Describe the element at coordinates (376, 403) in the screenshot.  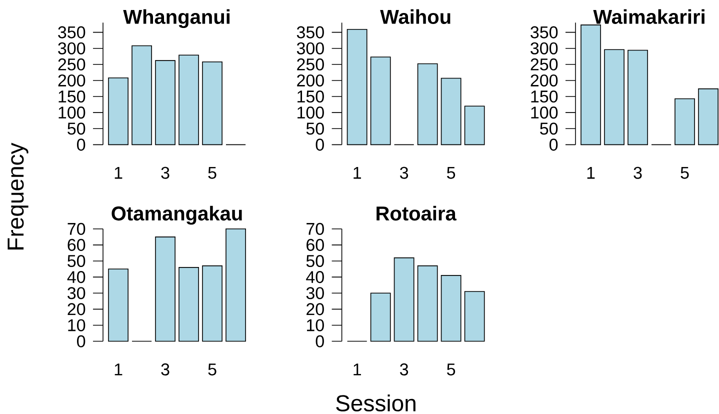
I see `x-axis-title: Session` at that location.